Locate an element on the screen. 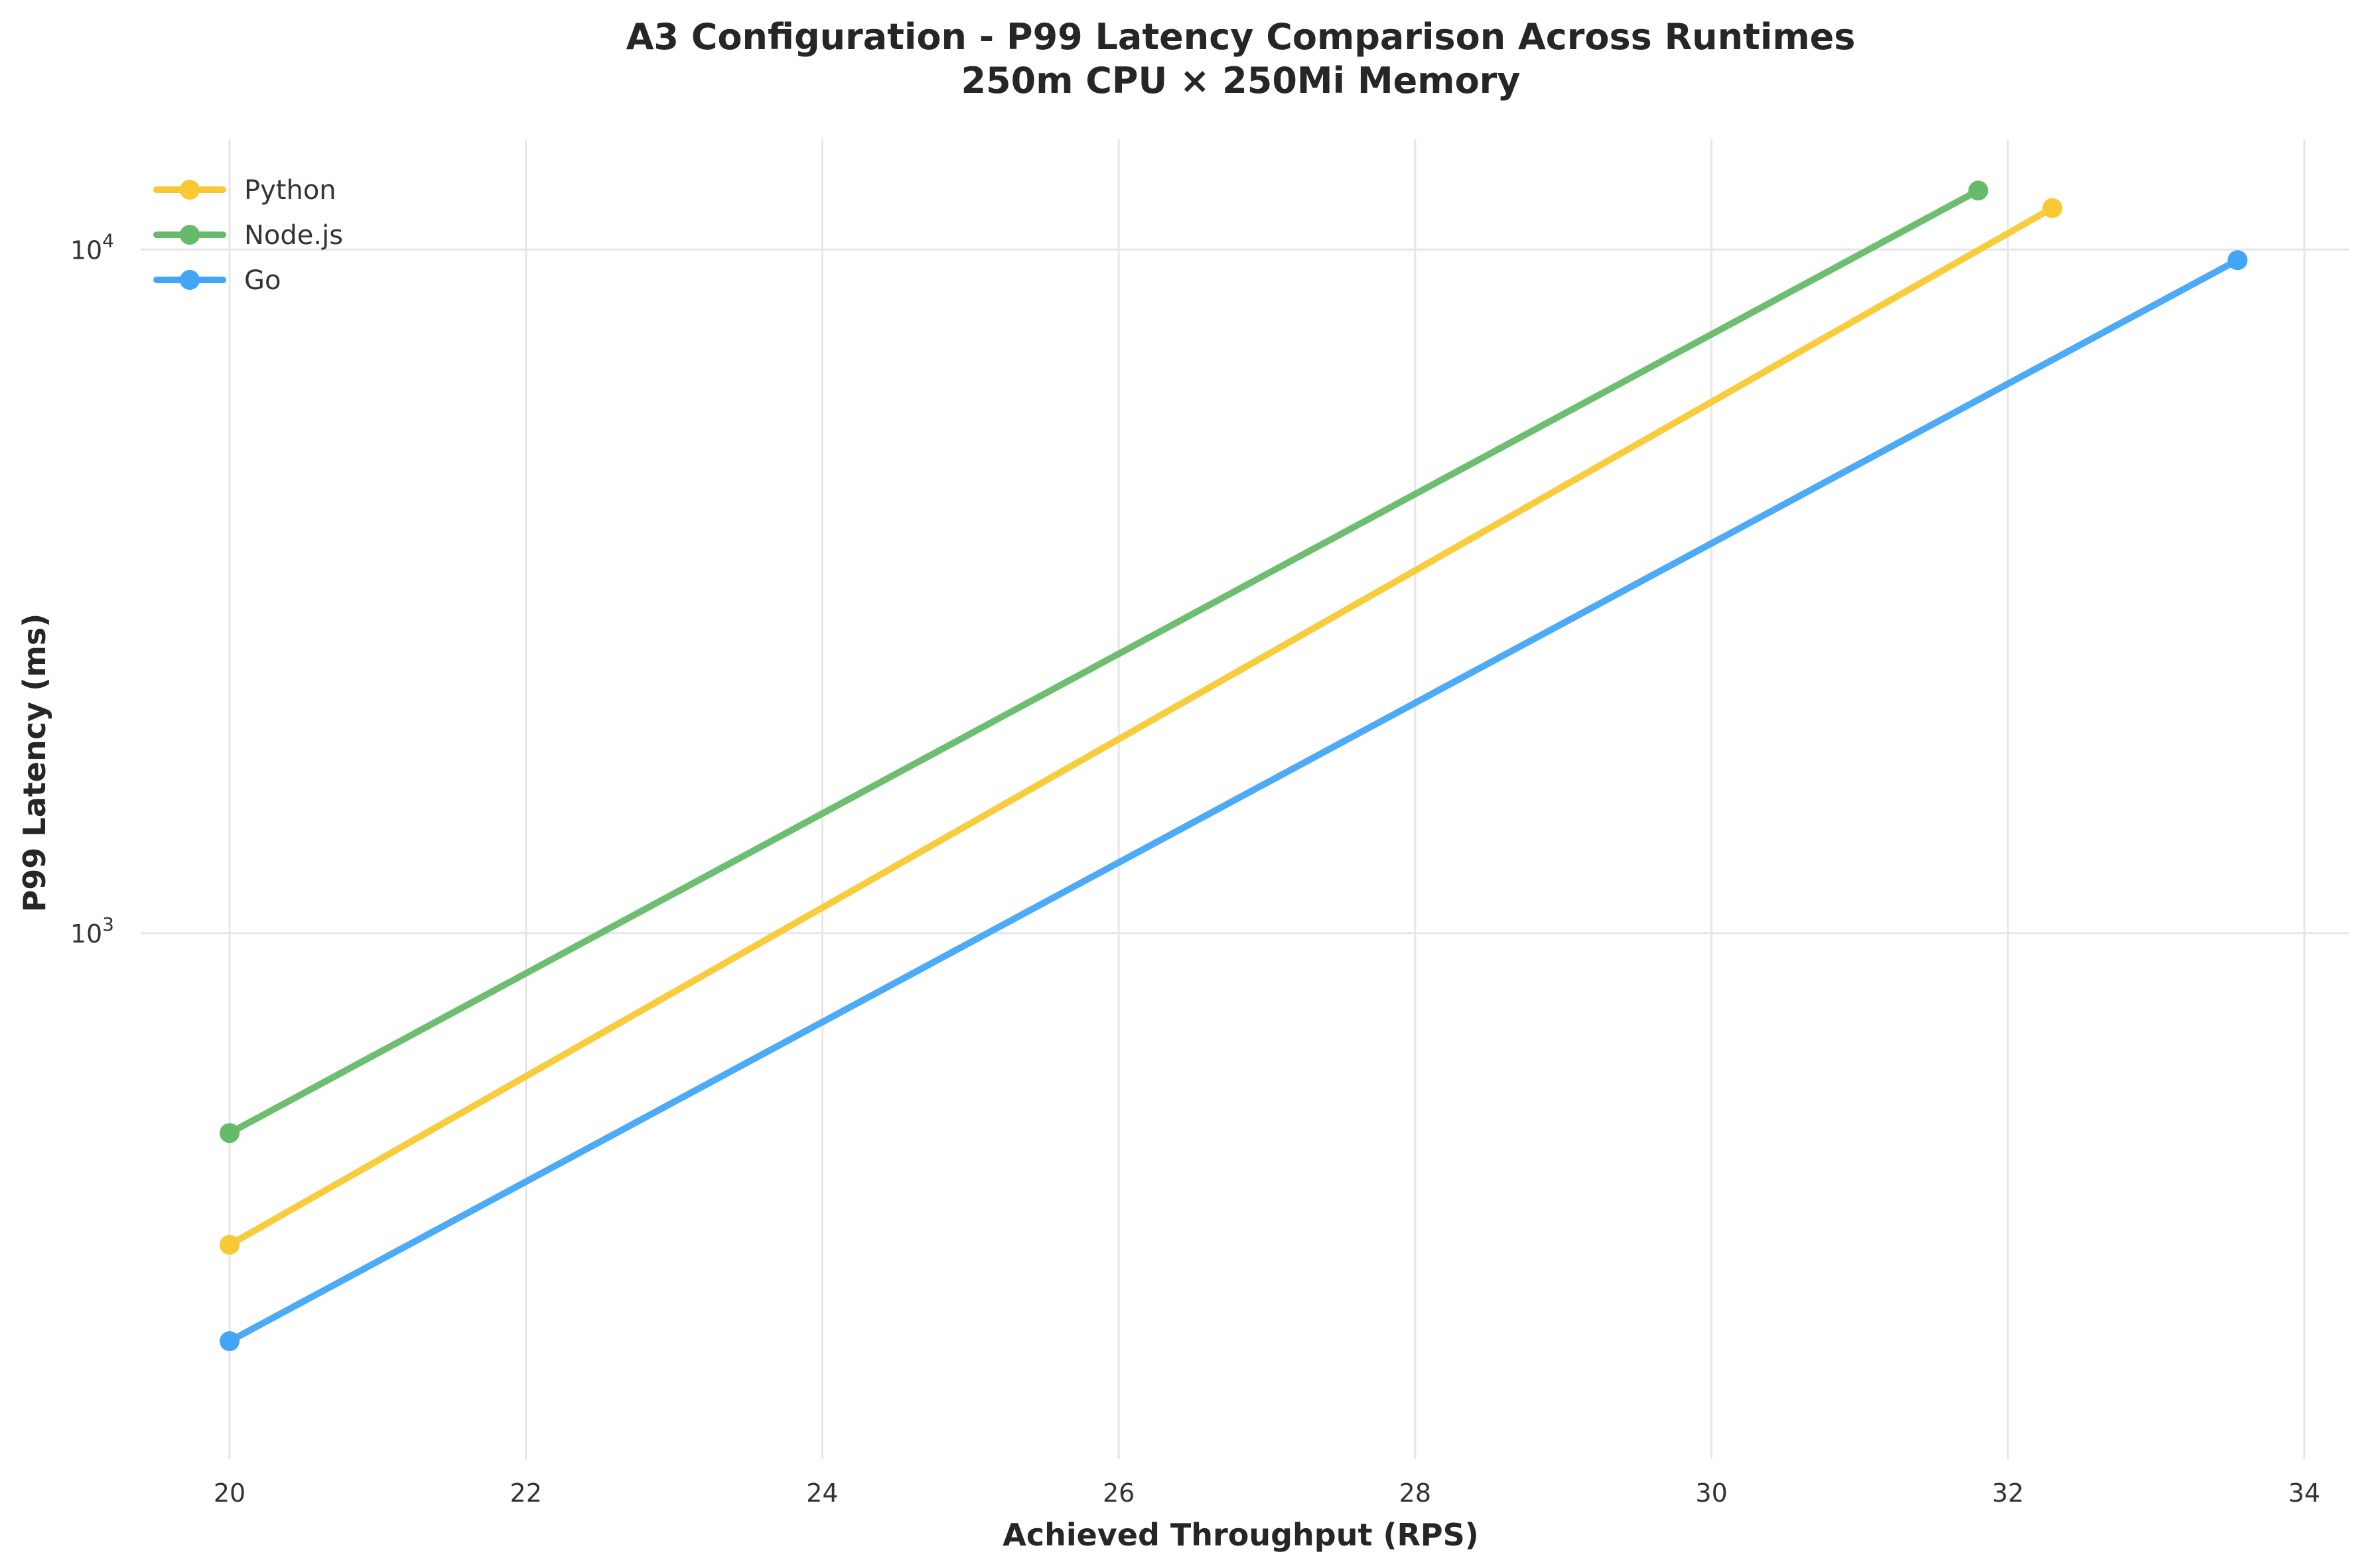 This screenshot has width=2362, height=1568. x-tick-label: 34 is located at coordinates (2304, 1493).